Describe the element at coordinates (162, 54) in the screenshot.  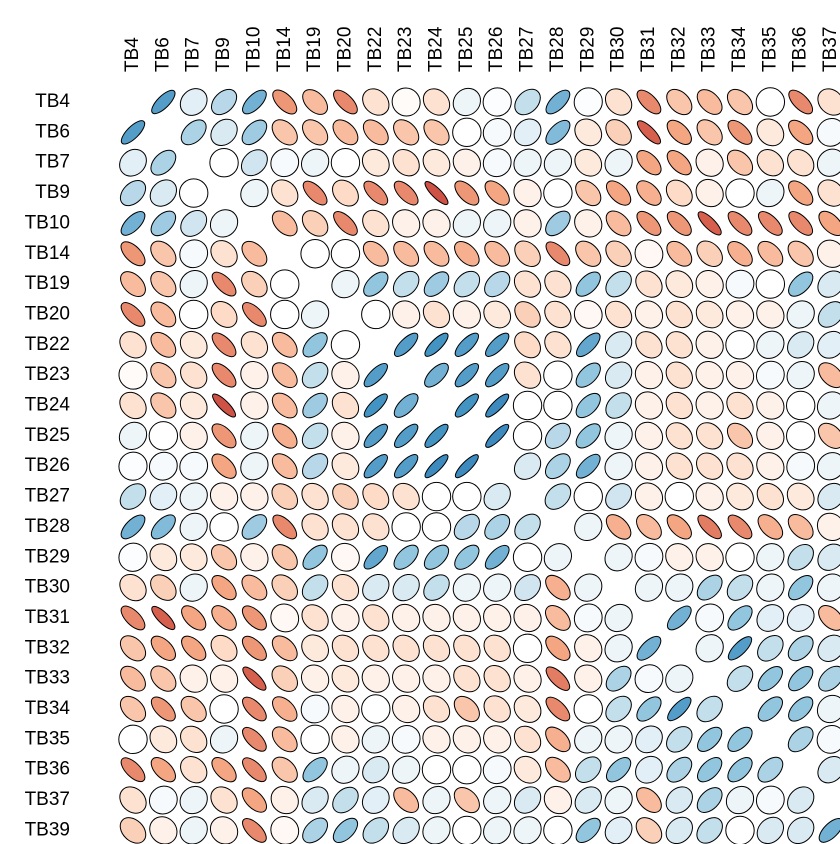
I see `column-label: TB6` at that location.